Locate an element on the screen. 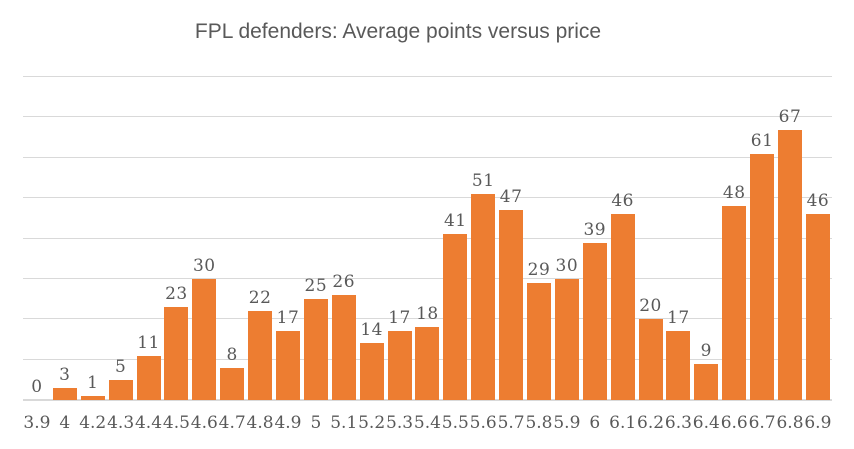 This screenshot has width=854, height=449. bar-value-label: 25 is located at coordinates (316, 286).